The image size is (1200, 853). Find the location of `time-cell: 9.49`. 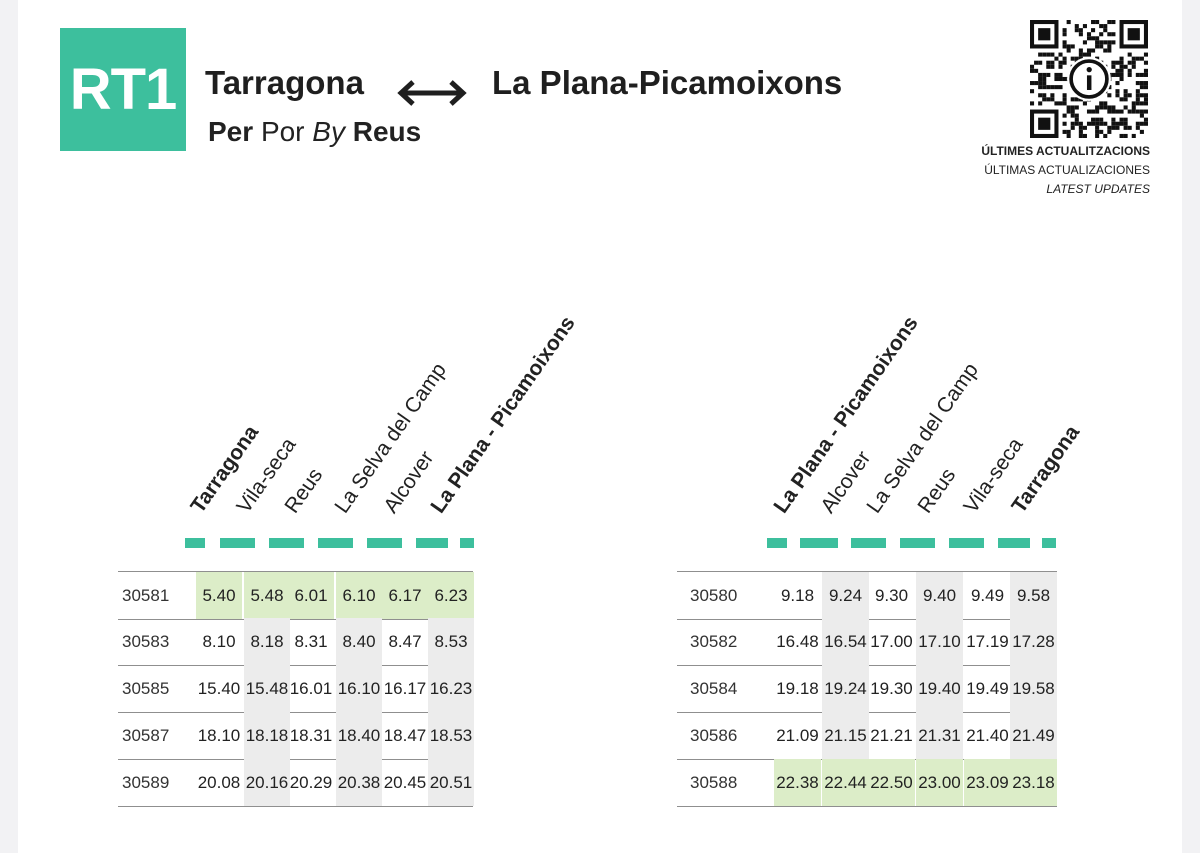

time-cell: 9.49 is located at coordinates (987, 595).